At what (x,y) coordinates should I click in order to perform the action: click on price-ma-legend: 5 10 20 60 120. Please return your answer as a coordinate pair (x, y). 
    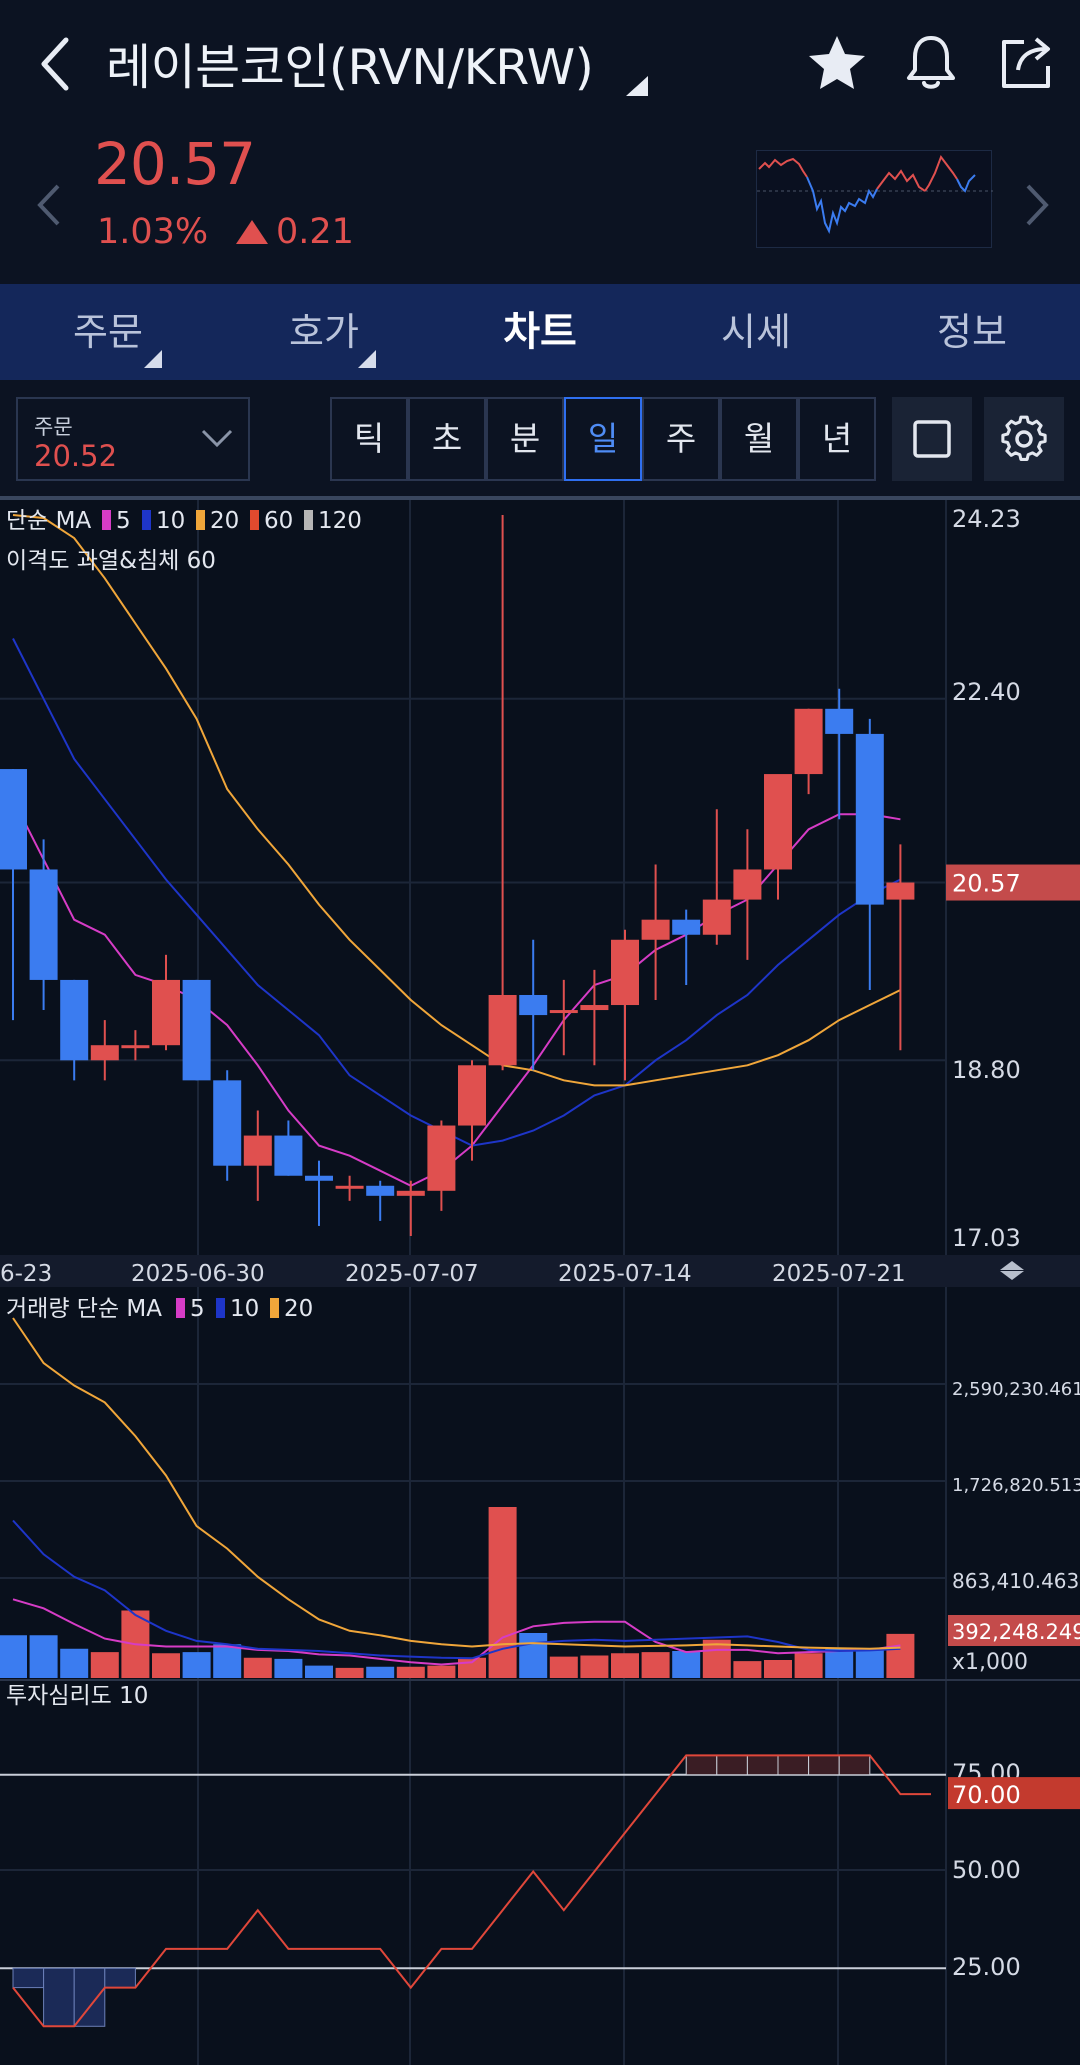
    Looking at the image, I should click on (232, 521).